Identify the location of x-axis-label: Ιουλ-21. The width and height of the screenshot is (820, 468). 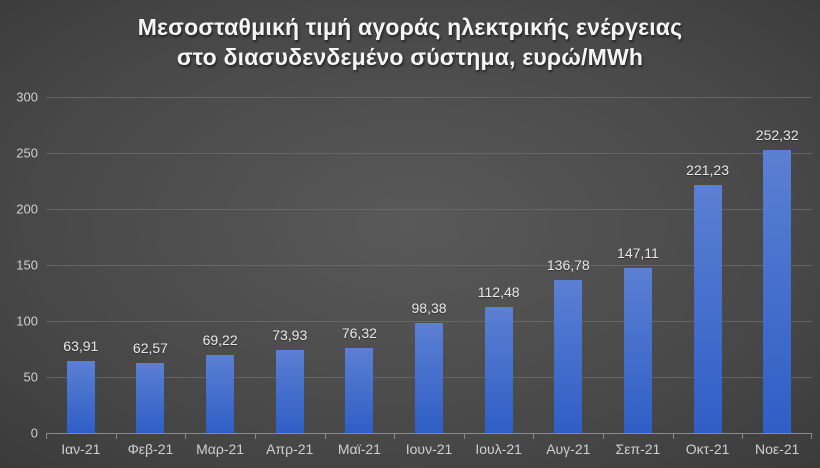
(498, 449).